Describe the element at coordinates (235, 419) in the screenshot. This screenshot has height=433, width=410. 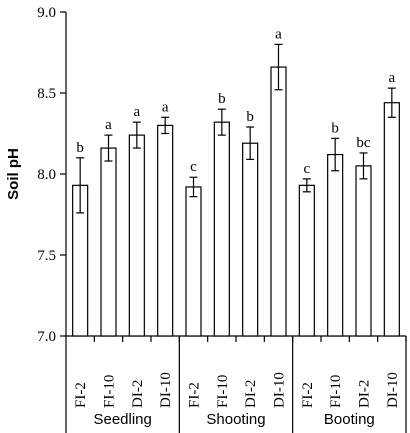
I see `group-label: Shooting` at that location.